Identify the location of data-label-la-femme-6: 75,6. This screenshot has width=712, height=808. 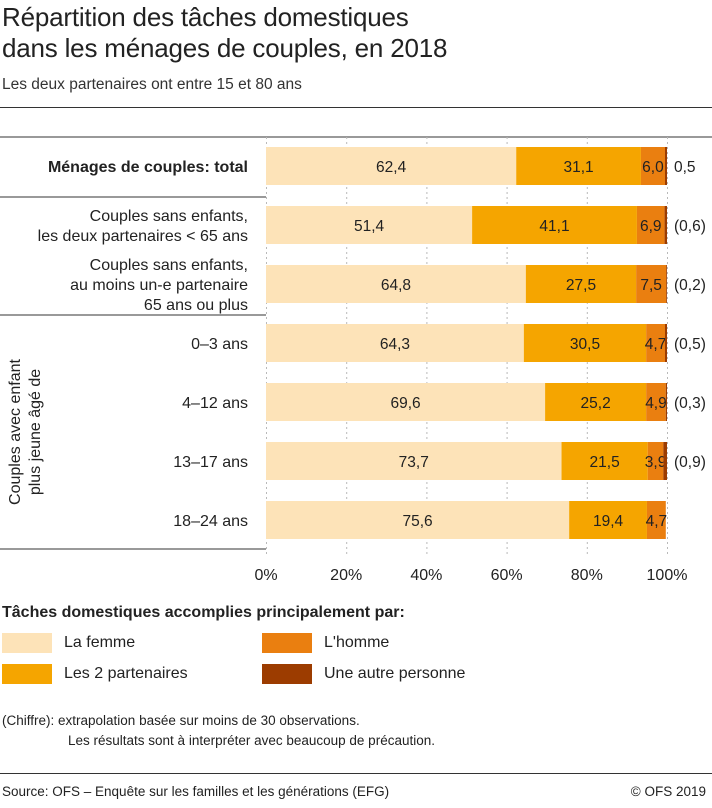
(417, 521).